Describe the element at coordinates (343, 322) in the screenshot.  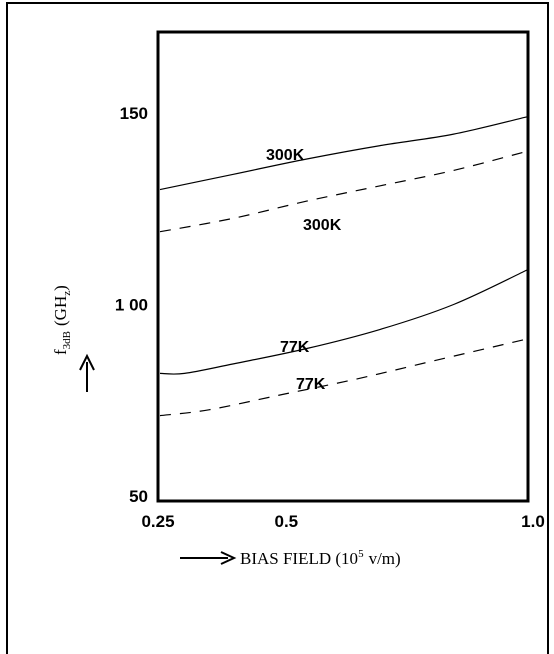
I see `series-line-77k-solid` at that location.